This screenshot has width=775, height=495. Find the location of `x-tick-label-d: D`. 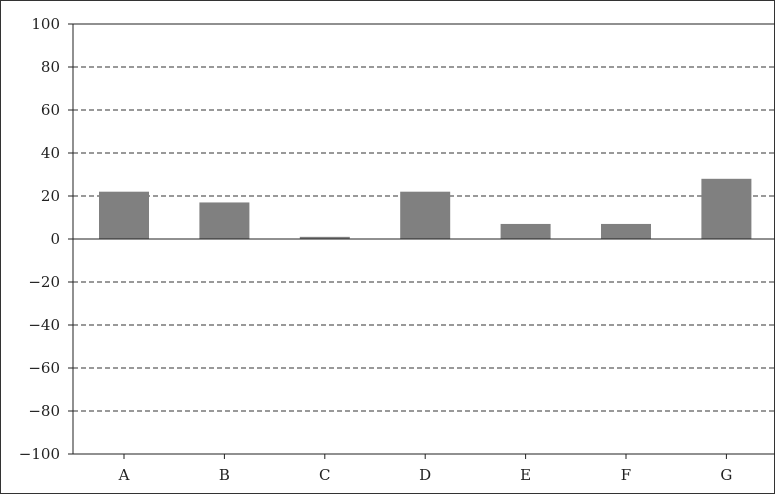

x-tick-label-d: D is located at coordinates (425, 475).